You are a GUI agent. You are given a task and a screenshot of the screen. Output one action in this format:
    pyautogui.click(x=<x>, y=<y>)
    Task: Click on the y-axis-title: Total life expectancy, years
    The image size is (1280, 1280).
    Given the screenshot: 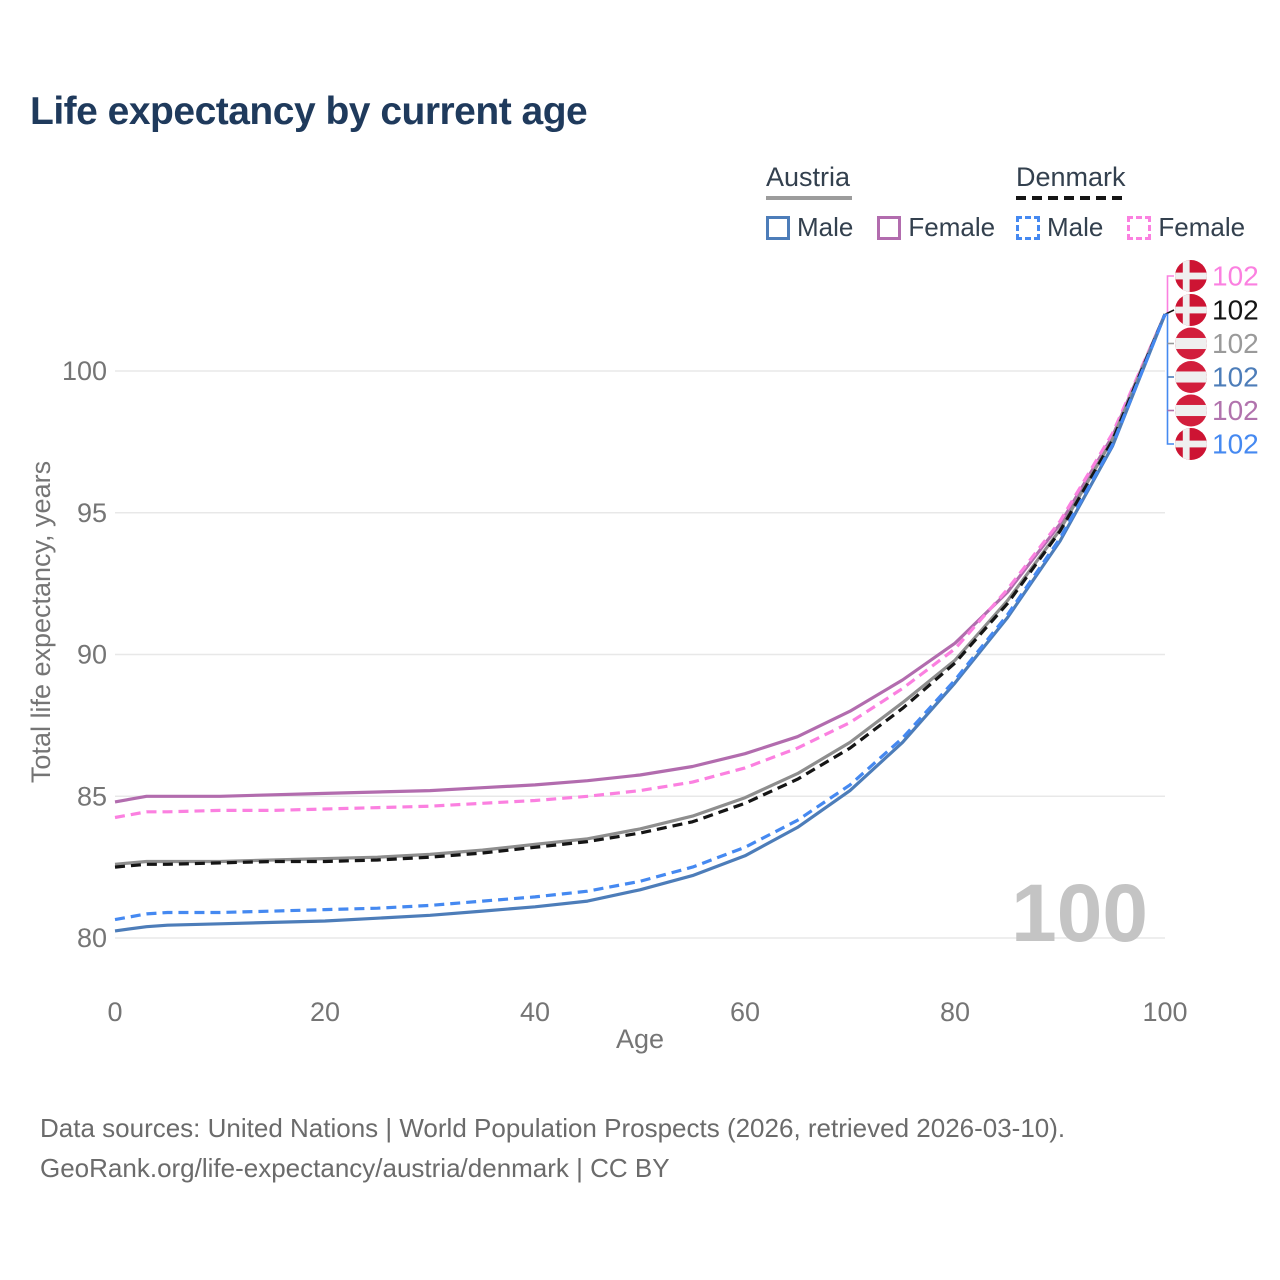 What is the action you would take?
    pyautogui.click(x=41, y=622)
    